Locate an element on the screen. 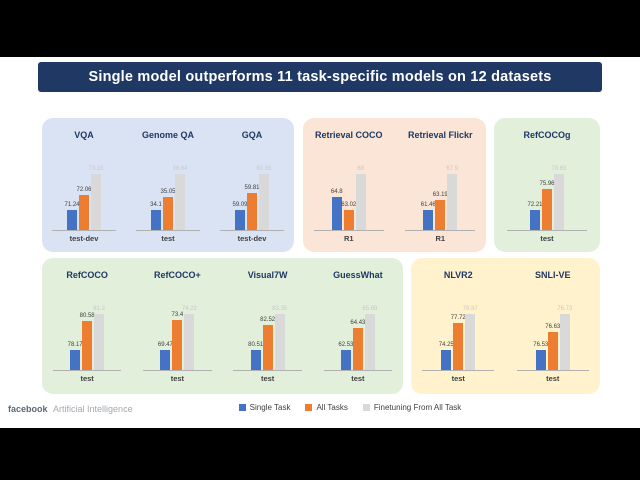  bar-single-task: 59.09 is located at coordinates (240, 216).